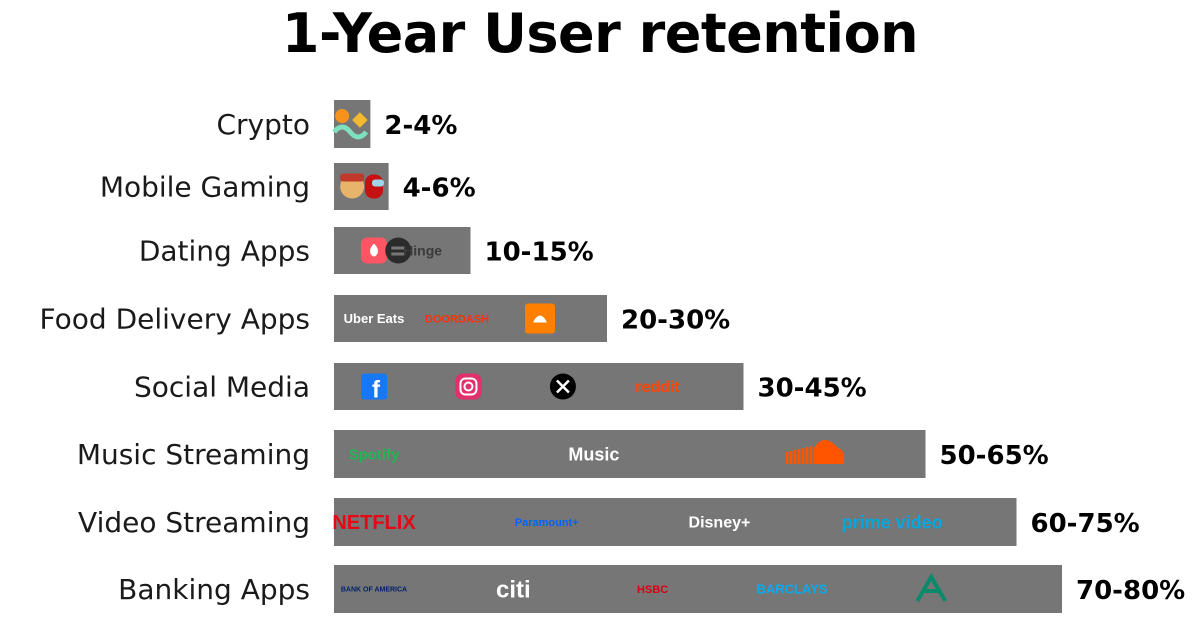 Image resolution: width=1200 pixels, height=630 pixels. I want to click on category-label: Dating Apps, so click(224, 251).